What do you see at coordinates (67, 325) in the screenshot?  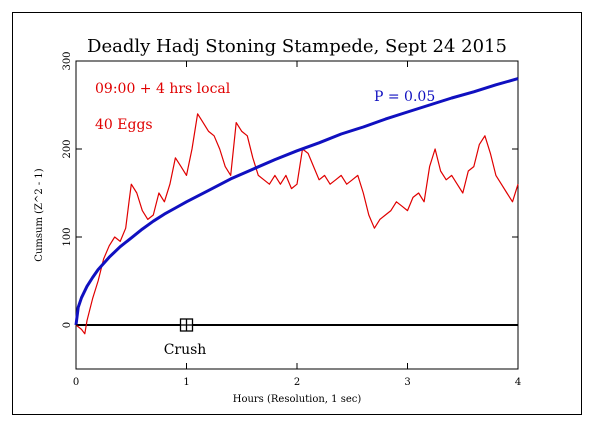 I see `y-tick-label: 0` at bounding box center [67, 325].